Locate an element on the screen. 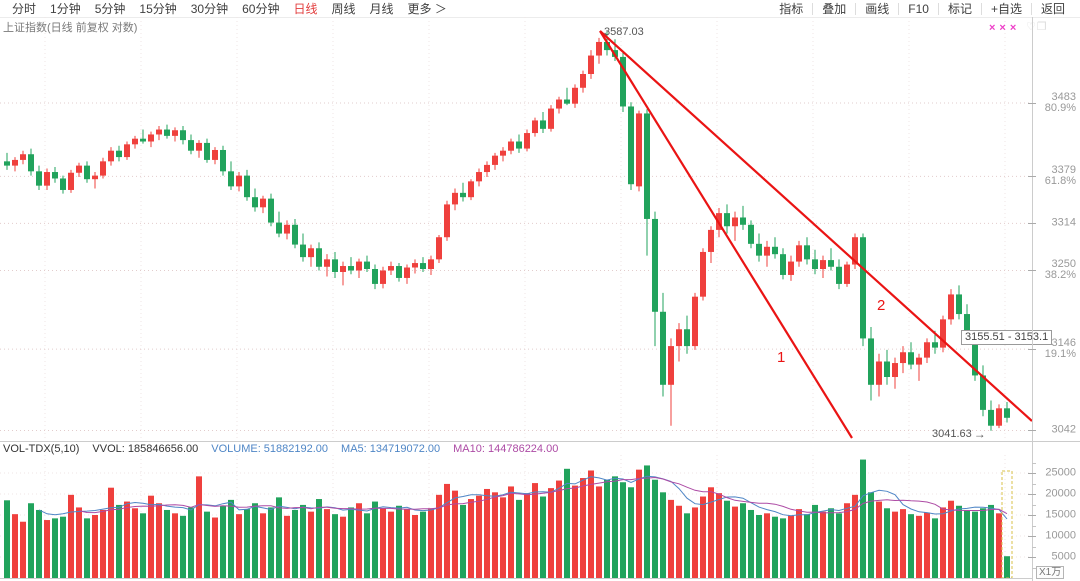  timeframe-tab: 1分钟 is located at coordinates (65, 8).